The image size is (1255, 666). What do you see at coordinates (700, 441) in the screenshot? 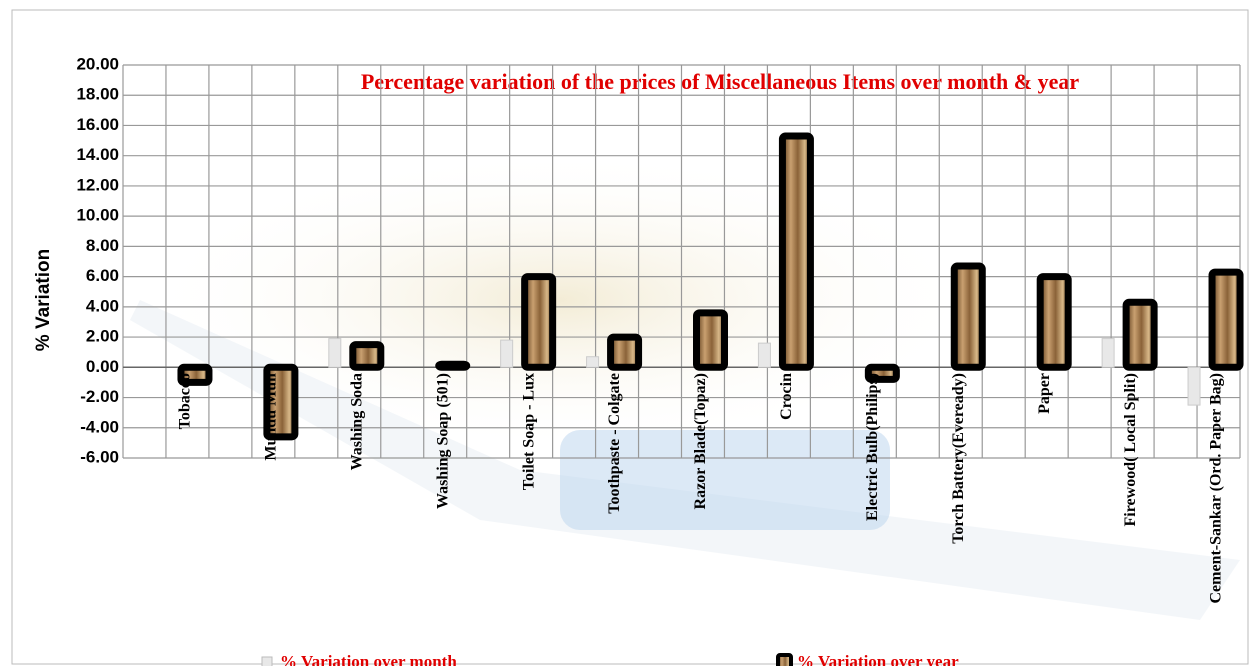
I see `x-tick-label: Razor Blade(Topaz)` at bounding box center [700, 441].